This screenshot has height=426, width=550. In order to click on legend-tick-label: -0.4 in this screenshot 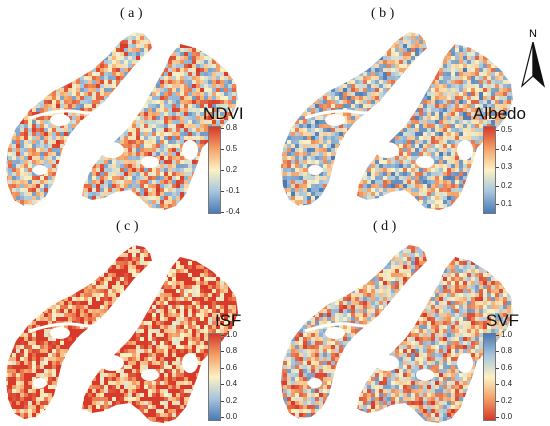, I will do `click(233, 211)`.